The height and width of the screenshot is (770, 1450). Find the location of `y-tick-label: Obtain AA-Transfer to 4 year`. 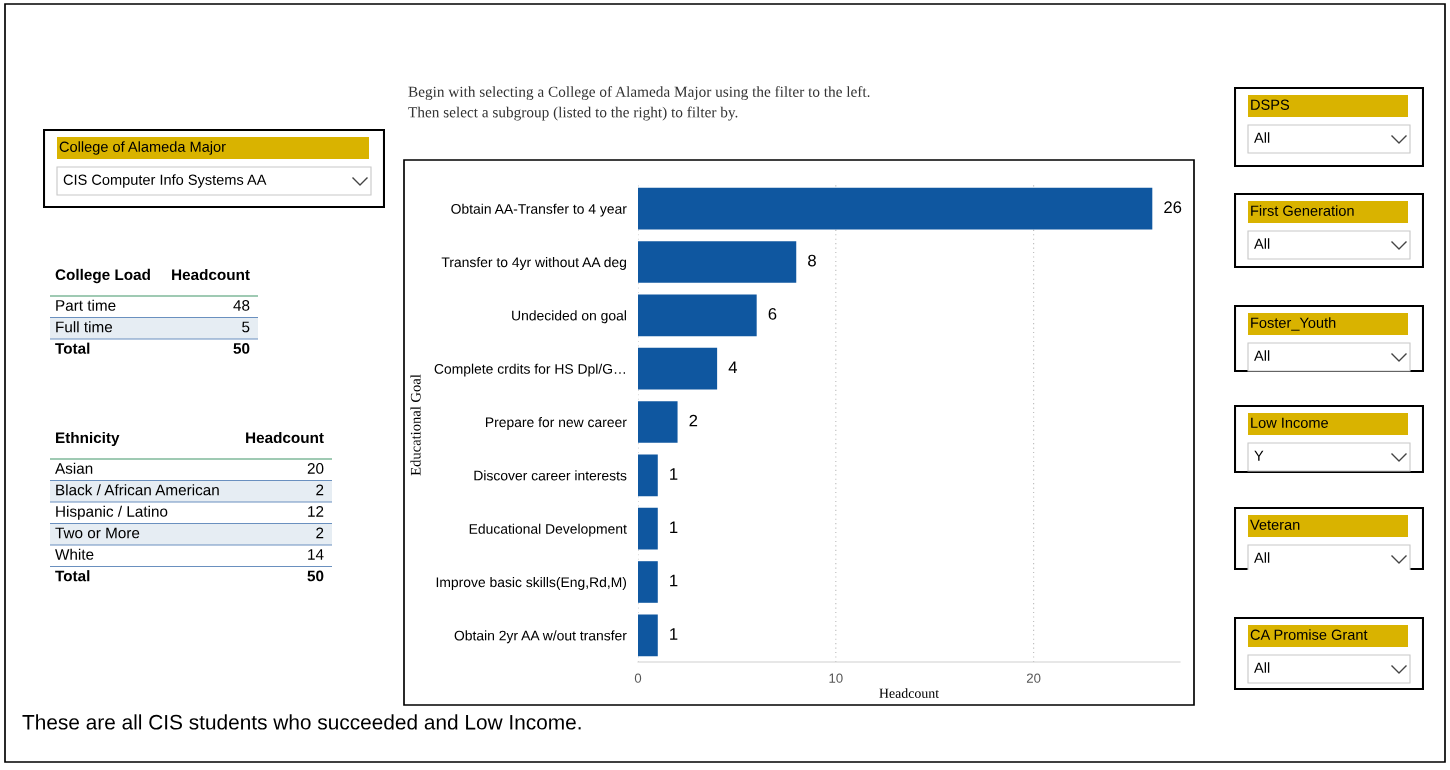

y-tick-label: Obtain AA-Transfer to 4 year is located at coordinates (539, 210).